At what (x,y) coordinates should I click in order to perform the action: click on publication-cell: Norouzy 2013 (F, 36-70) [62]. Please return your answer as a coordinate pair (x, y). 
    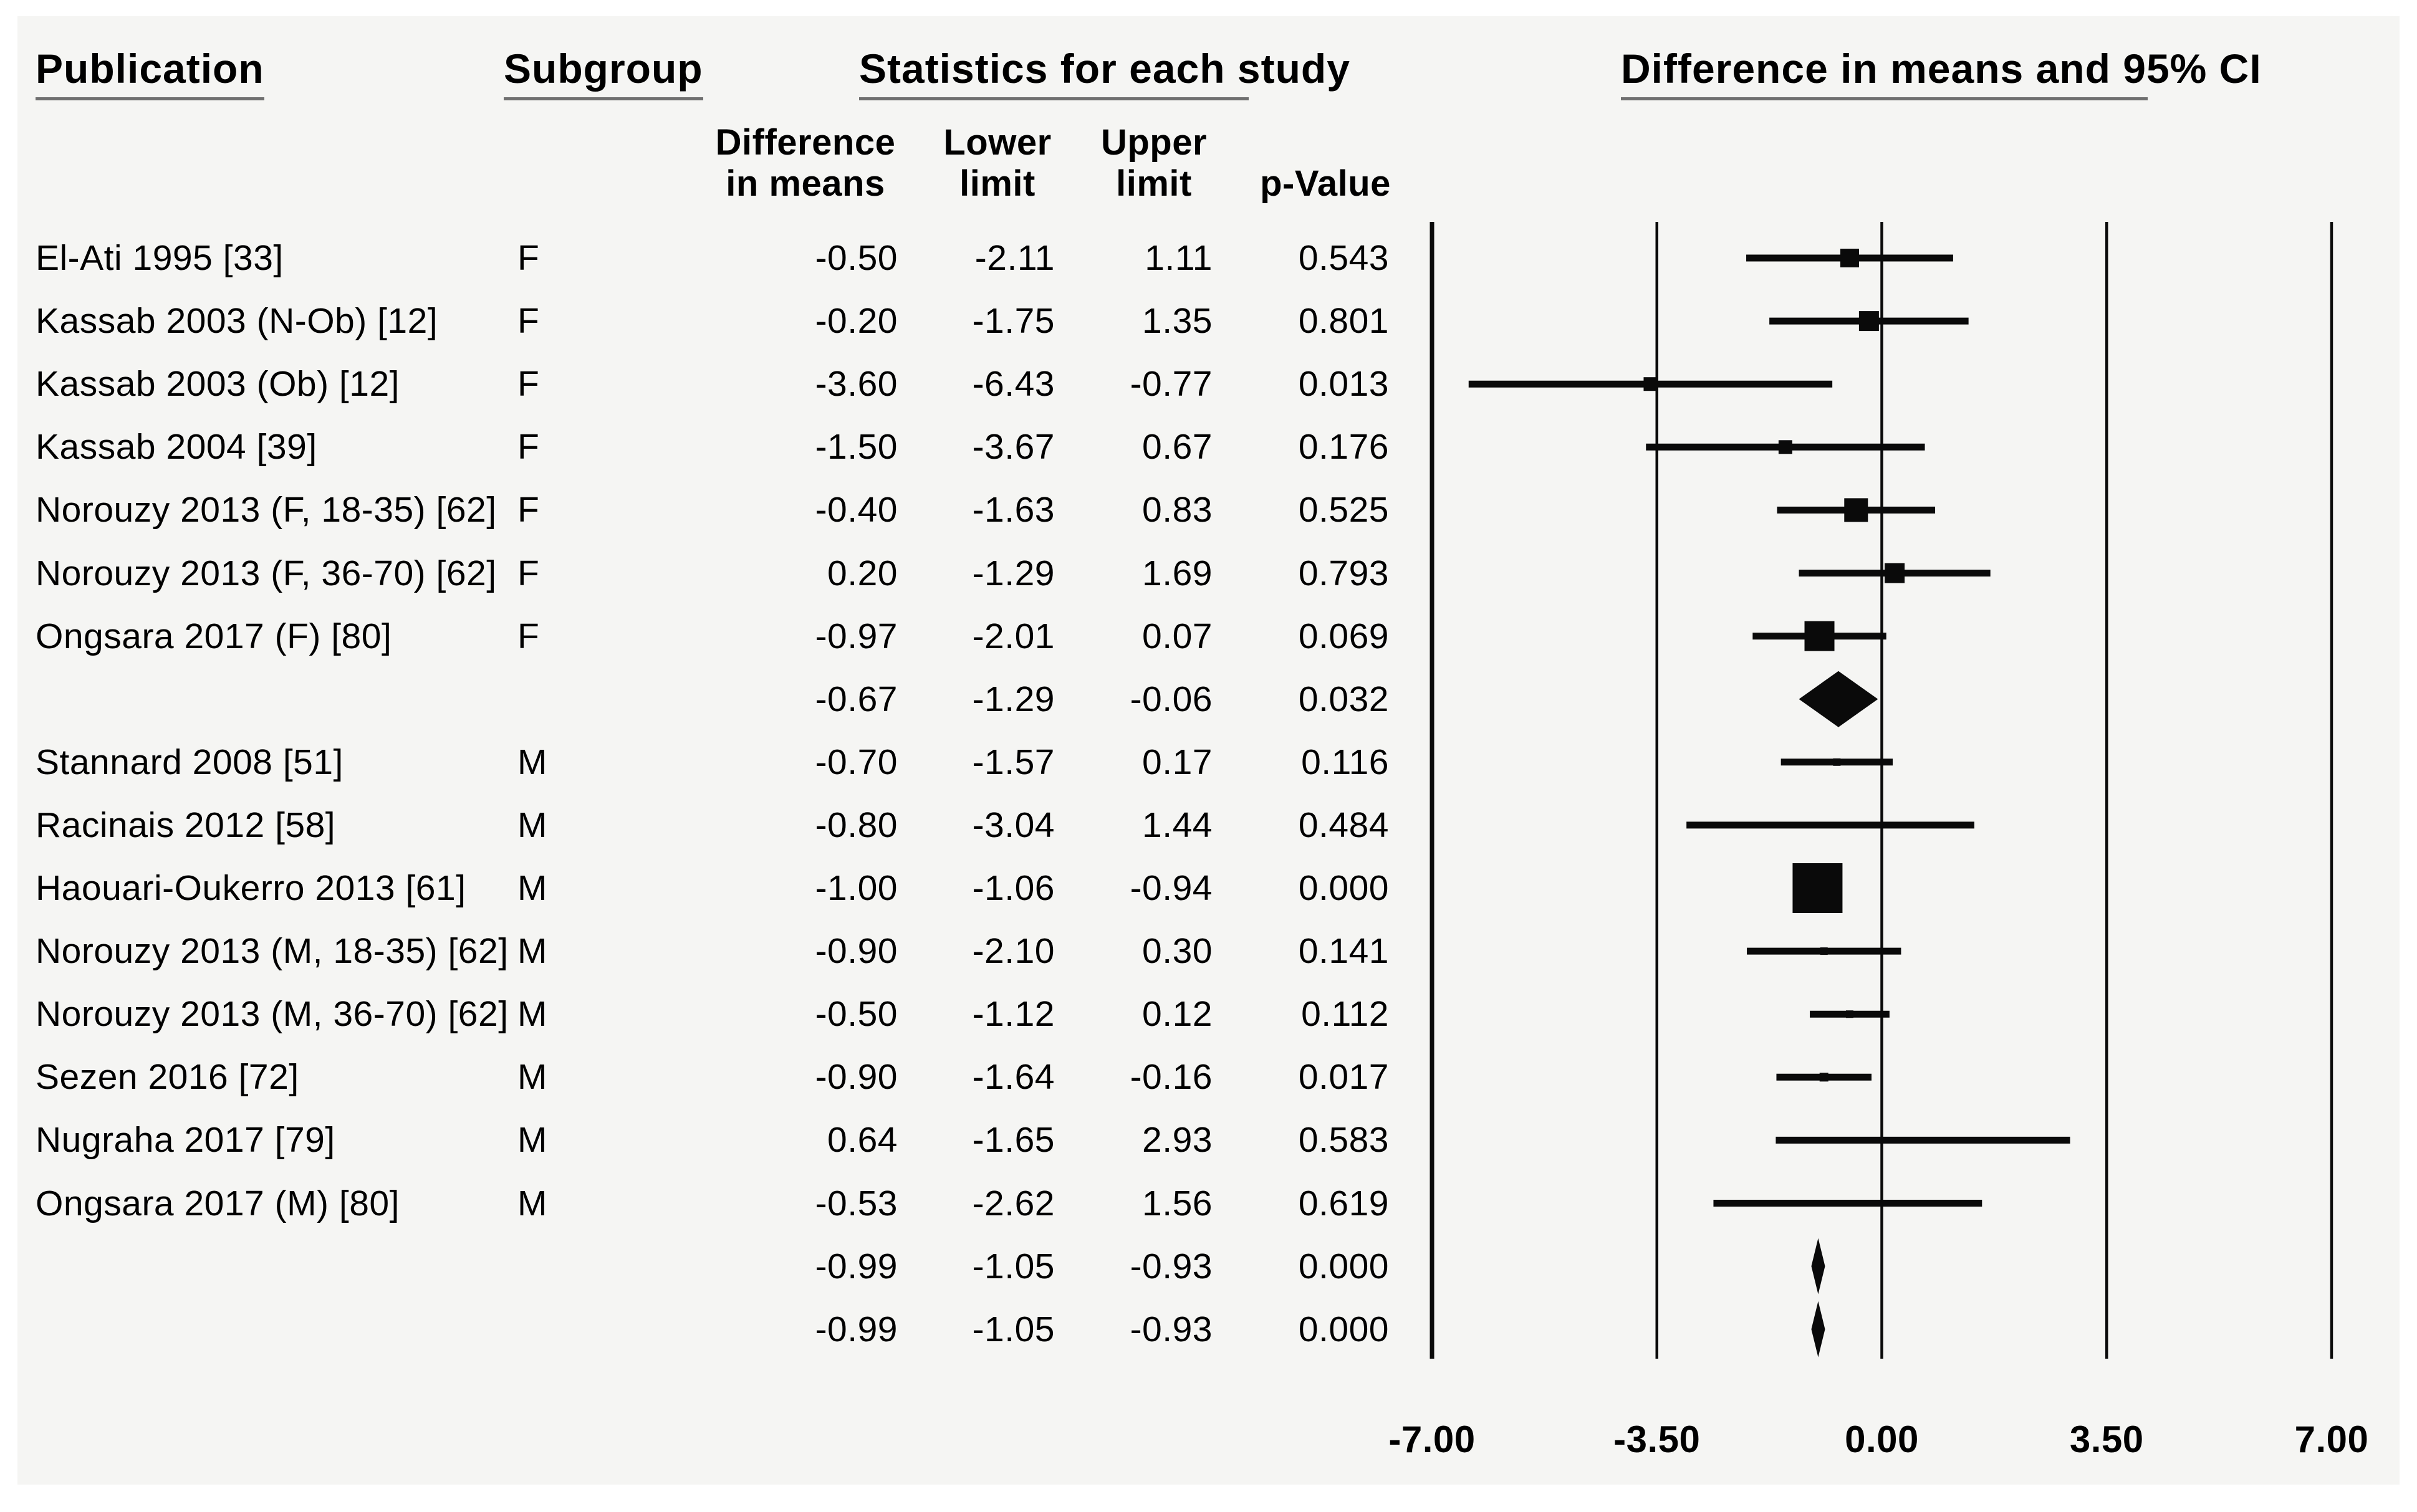
    Looking at the image, I should click on (266, 573).